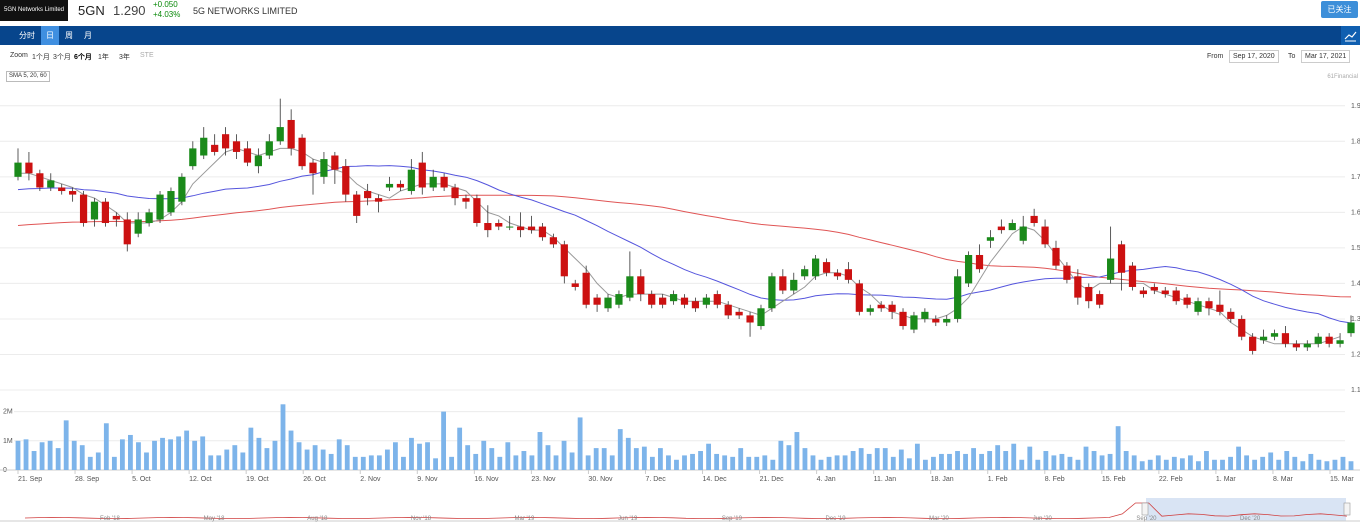 This screenshot has width=1360, height=529. Describe the element at coordinates (1355, 283) in the screenshot. I see `price-tick-label: 1.4` at that location.